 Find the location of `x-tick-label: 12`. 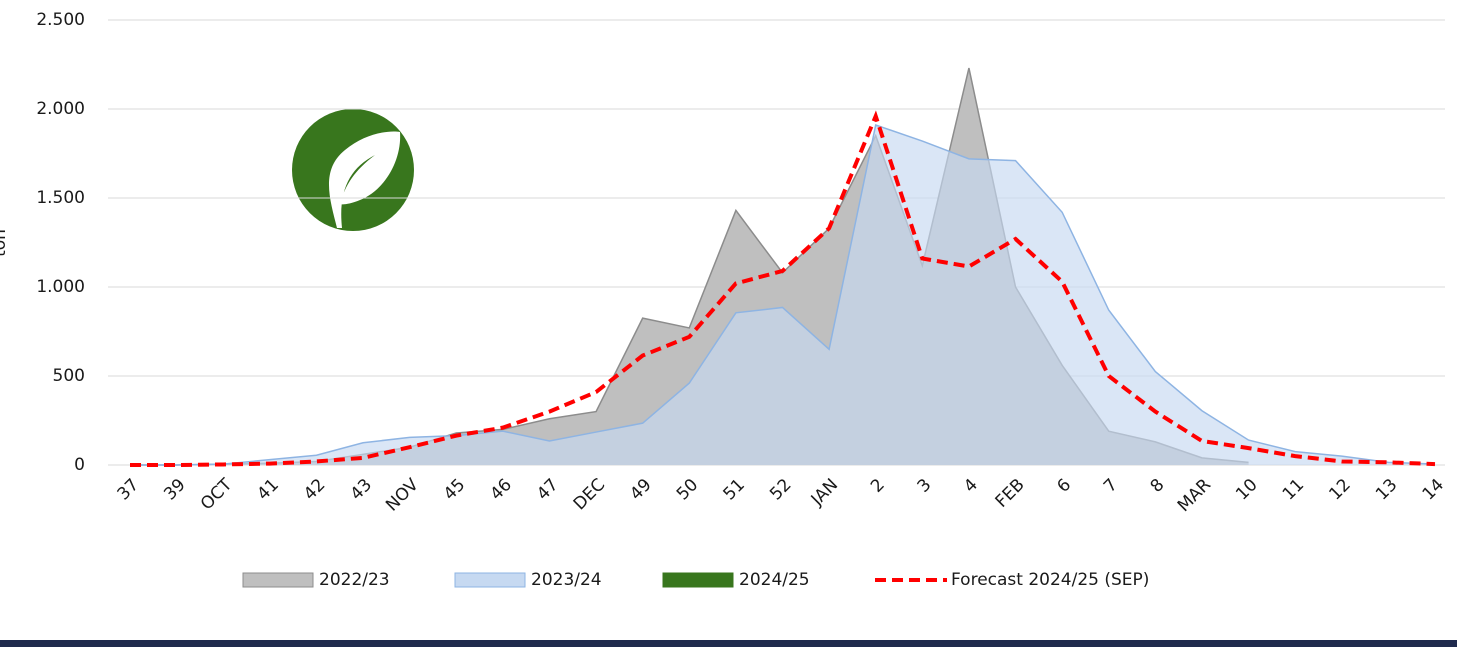

x-tick-label: 12 is located at coordinates (1339, 489).